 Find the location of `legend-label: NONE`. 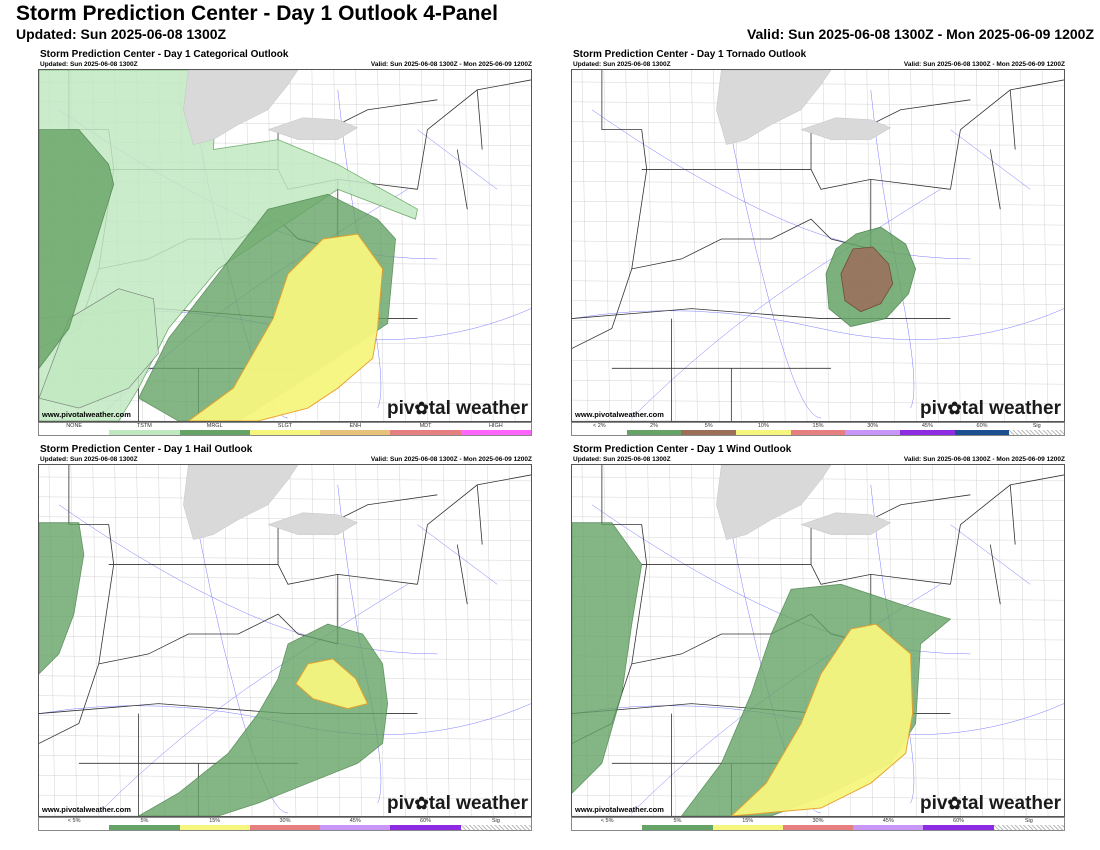

legend-label: NONE is located at coordinates (74, 426).